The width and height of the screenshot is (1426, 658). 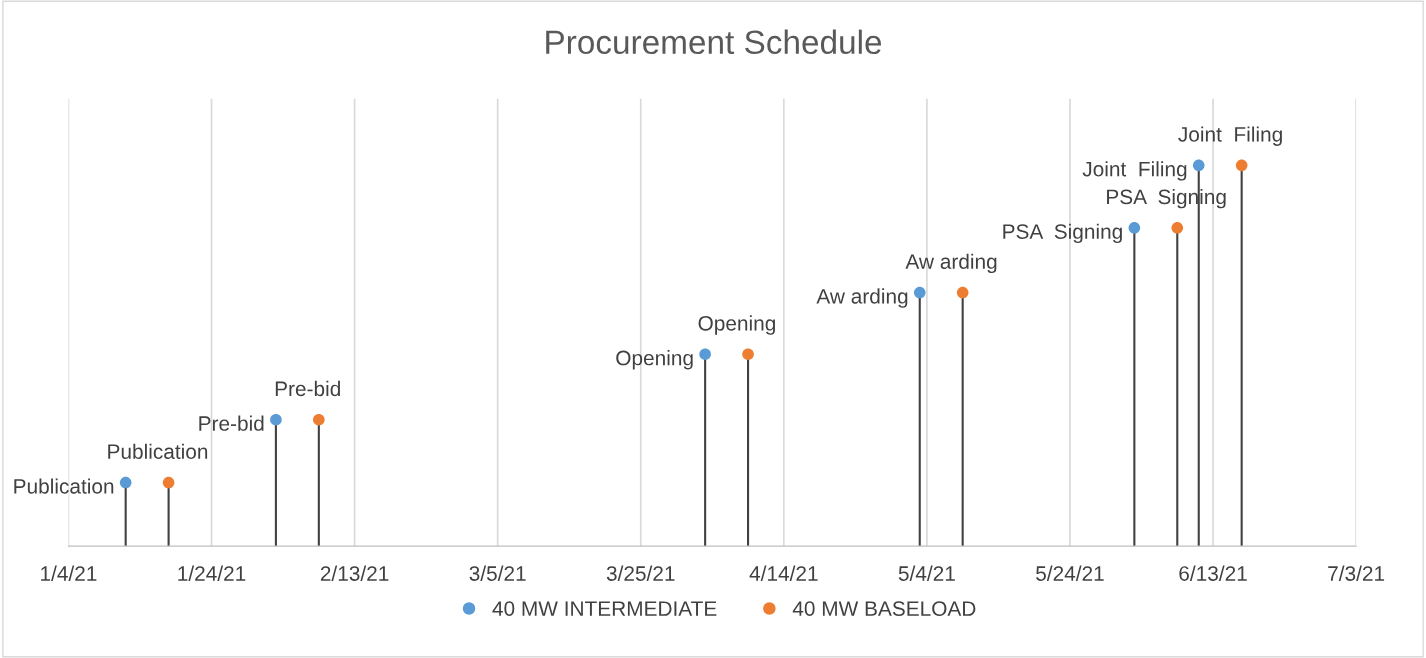 What do you see at coordinates (926, 573) in the screenshot?
I see `x-tick-label: 5/4/21` at bounding box center [926, 573].